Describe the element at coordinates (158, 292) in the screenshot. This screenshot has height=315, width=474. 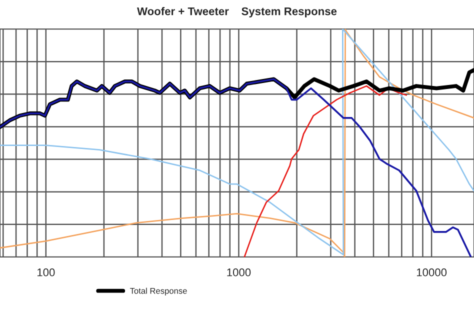
I see `legend-label: Total Response` at that location.